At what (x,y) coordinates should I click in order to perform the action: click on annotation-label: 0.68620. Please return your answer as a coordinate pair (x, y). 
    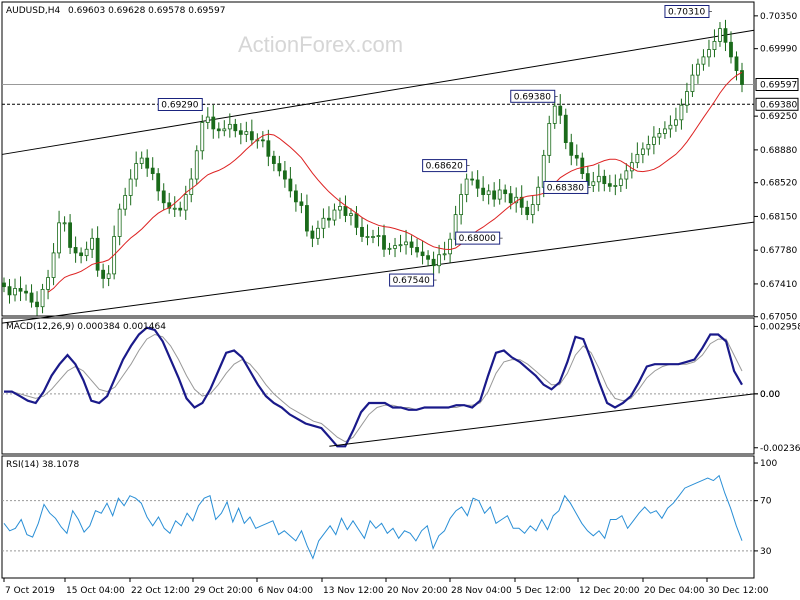
    Looking at the image, I should click on (444, 167).